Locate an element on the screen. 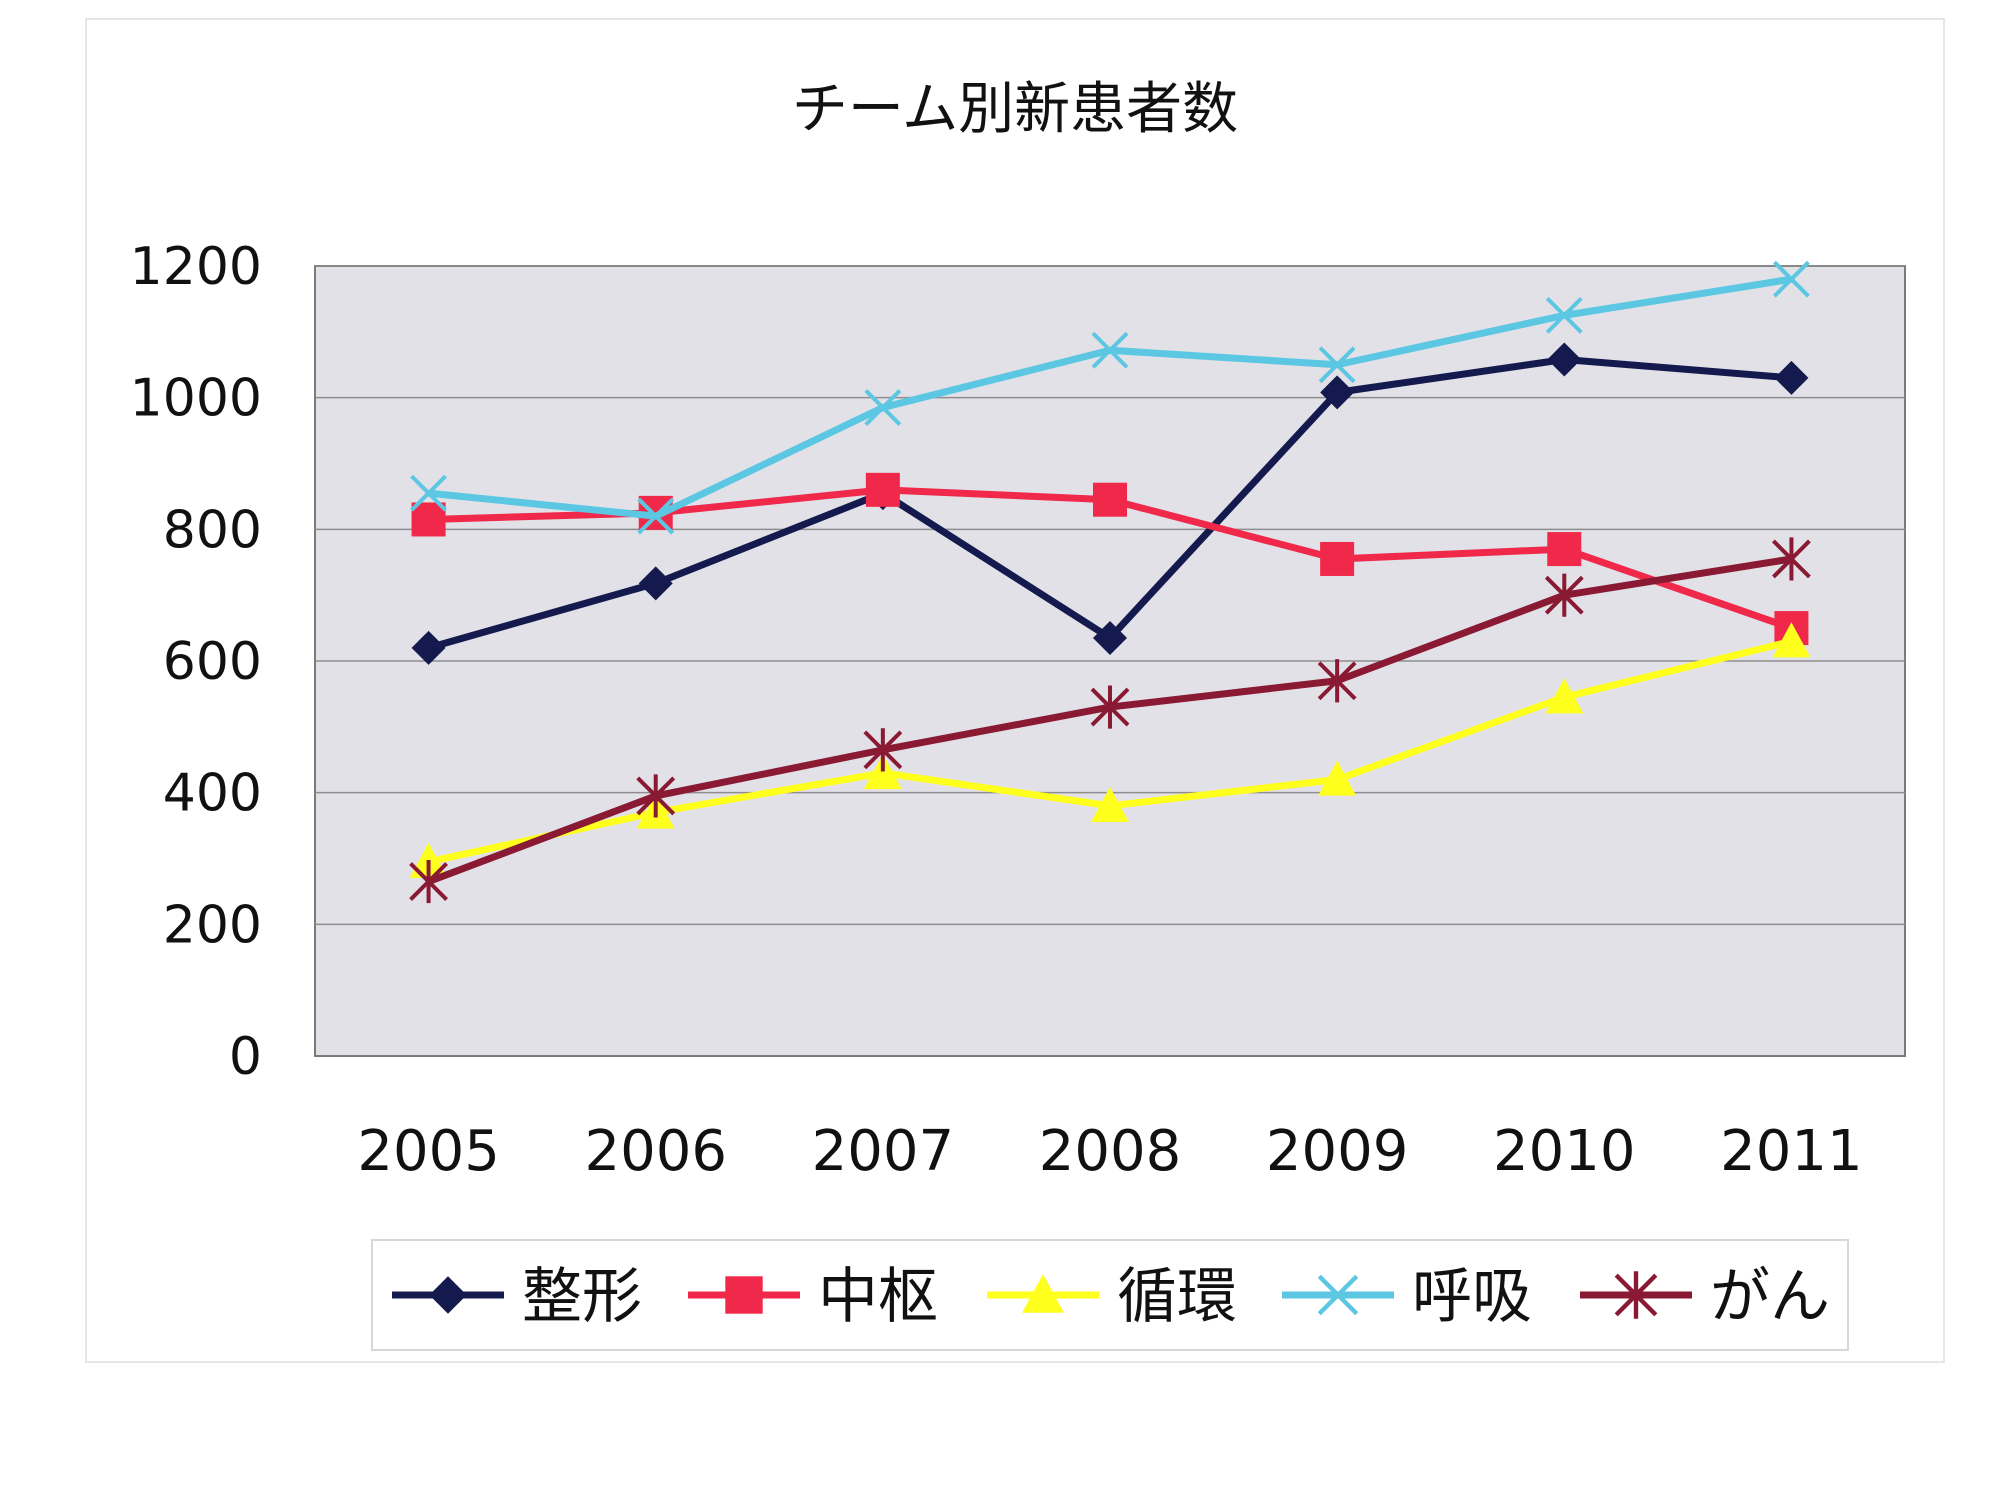  y-tick-label: 400 is located at coordinates (212, 794).